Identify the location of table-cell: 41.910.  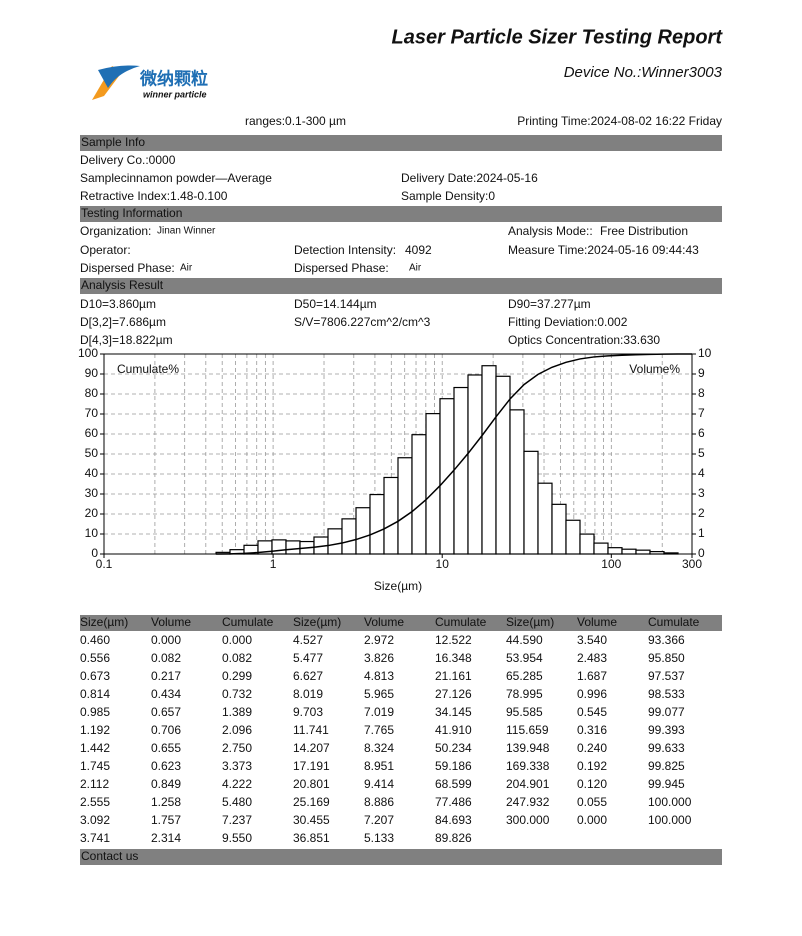
(453, 730).